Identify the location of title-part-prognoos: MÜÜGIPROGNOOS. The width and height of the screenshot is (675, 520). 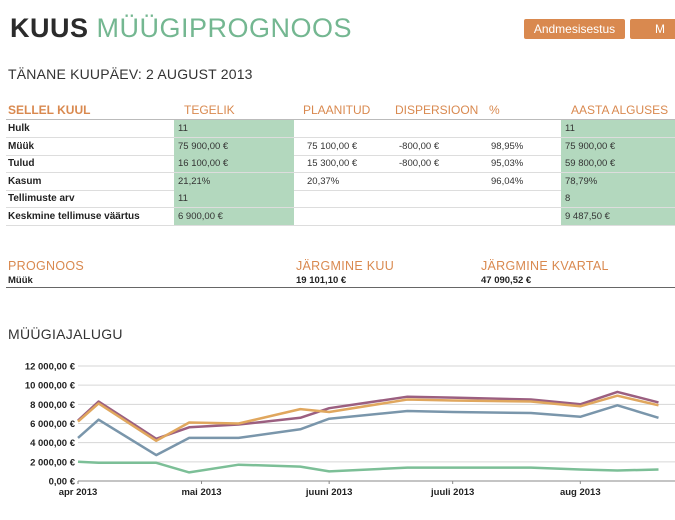
(224, 28).